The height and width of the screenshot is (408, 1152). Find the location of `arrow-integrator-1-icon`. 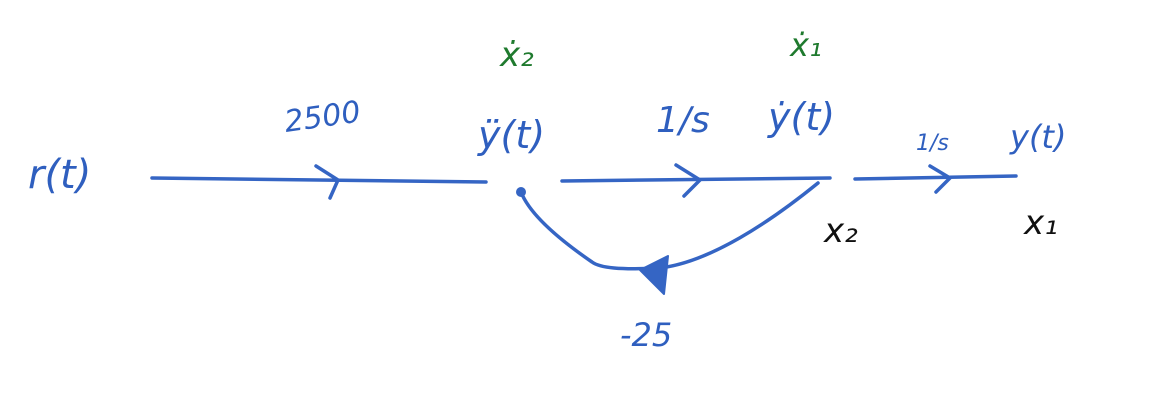

arrow-integrator-1-icon is located at coordinates (688, 180).